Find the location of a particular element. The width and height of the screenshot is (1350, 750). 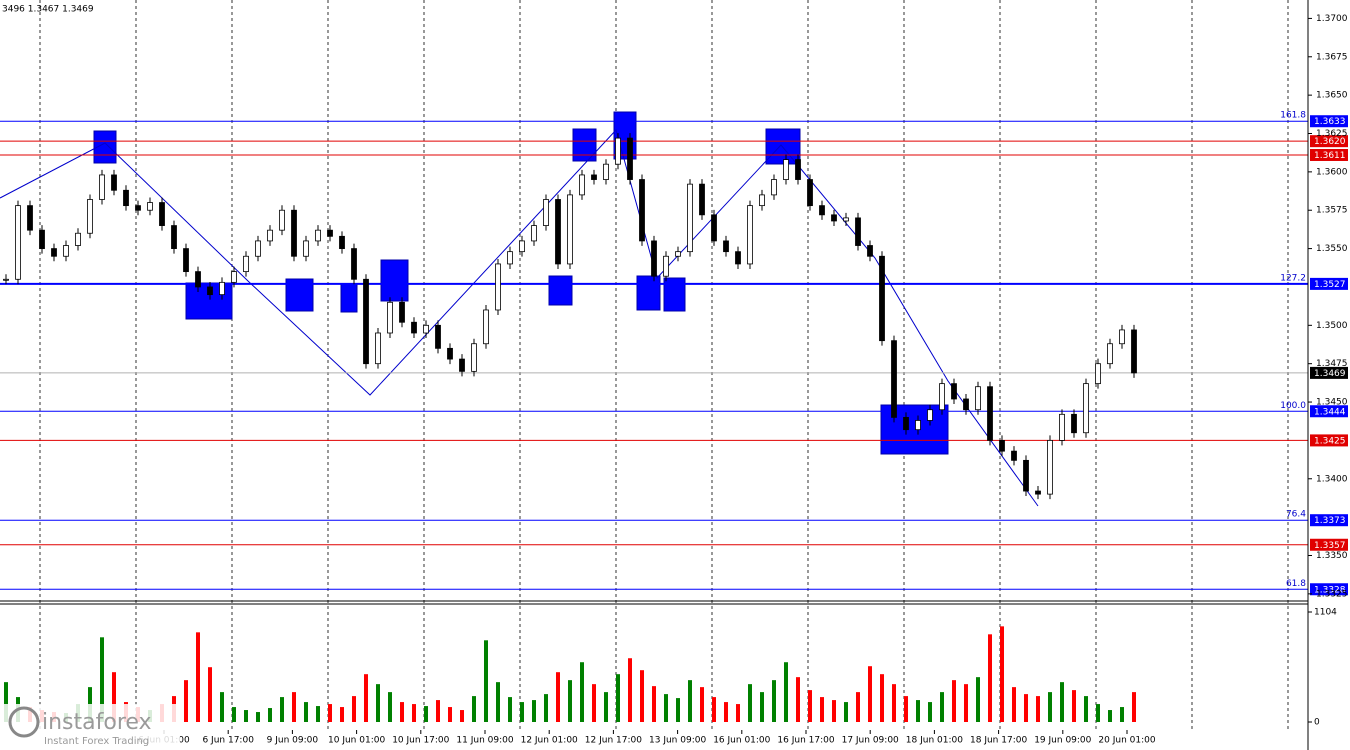

volume-tick-label: 1104 is located at coordinates (1325, 613).